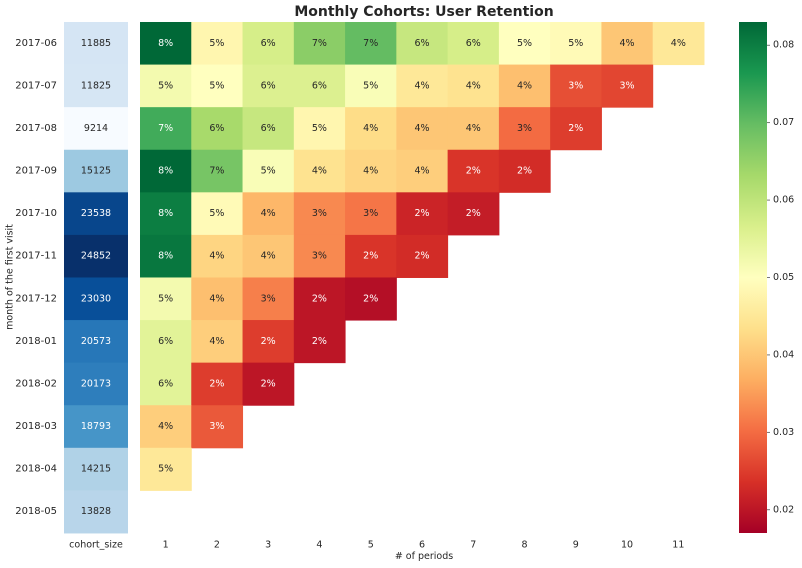  Describe the element at coordinates (36, 511) in the screenshot. I see `row-tick-label: 2018-05` at that location.